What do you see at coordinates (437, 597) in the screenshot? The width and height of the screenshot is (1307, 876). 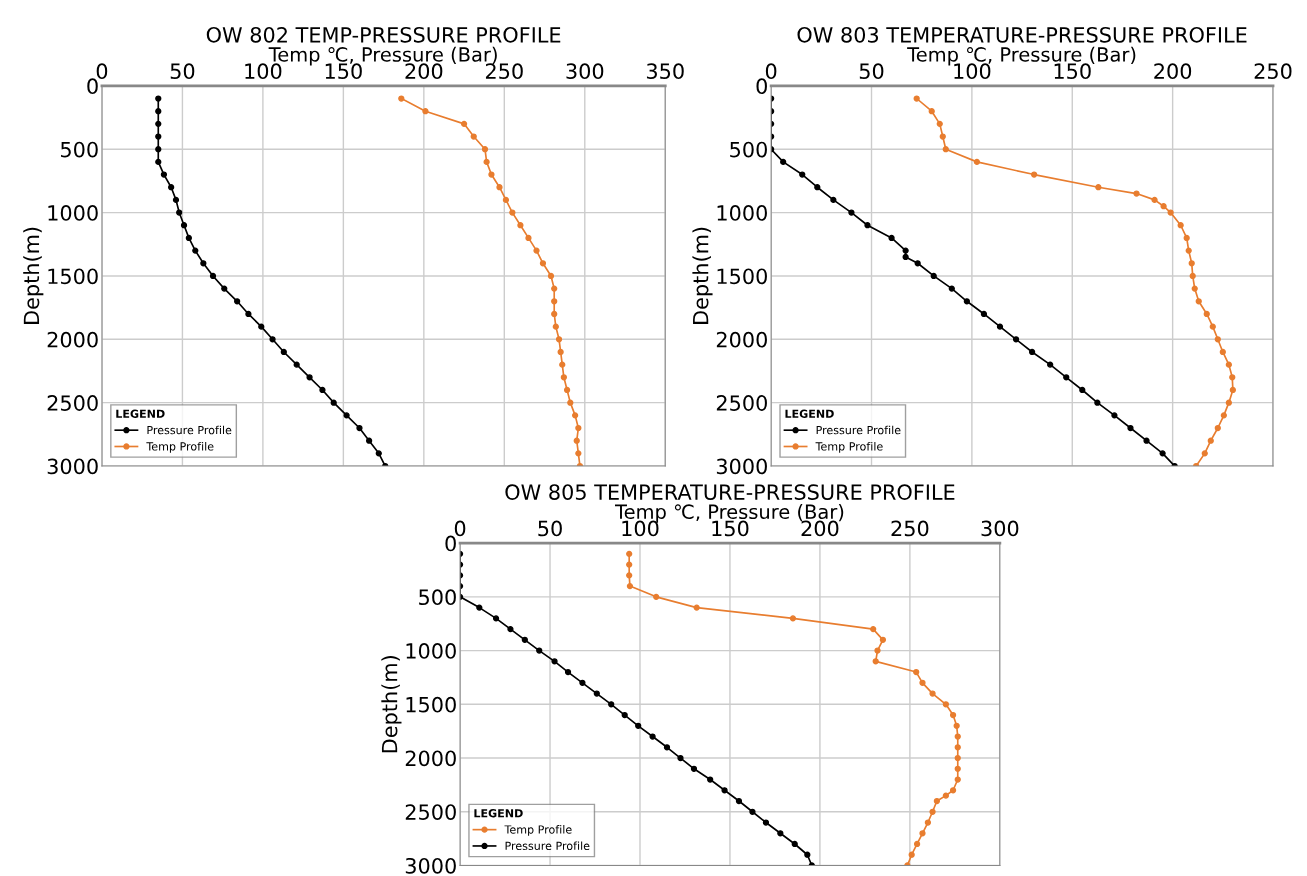 I see `y-tick-label: 500` at bounding box center [437, 597].